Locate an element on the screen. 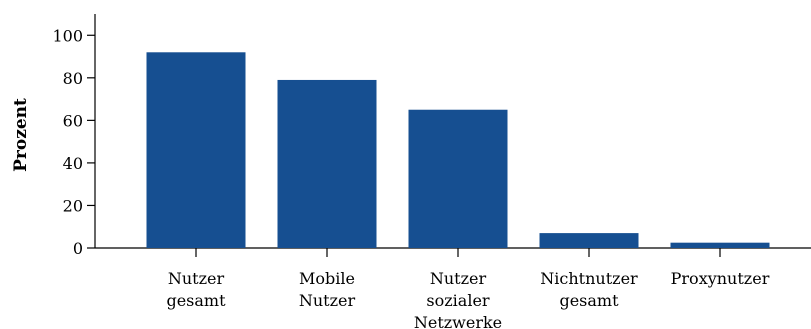  y-tick-label: 80 is located at coordinates (73, 78).